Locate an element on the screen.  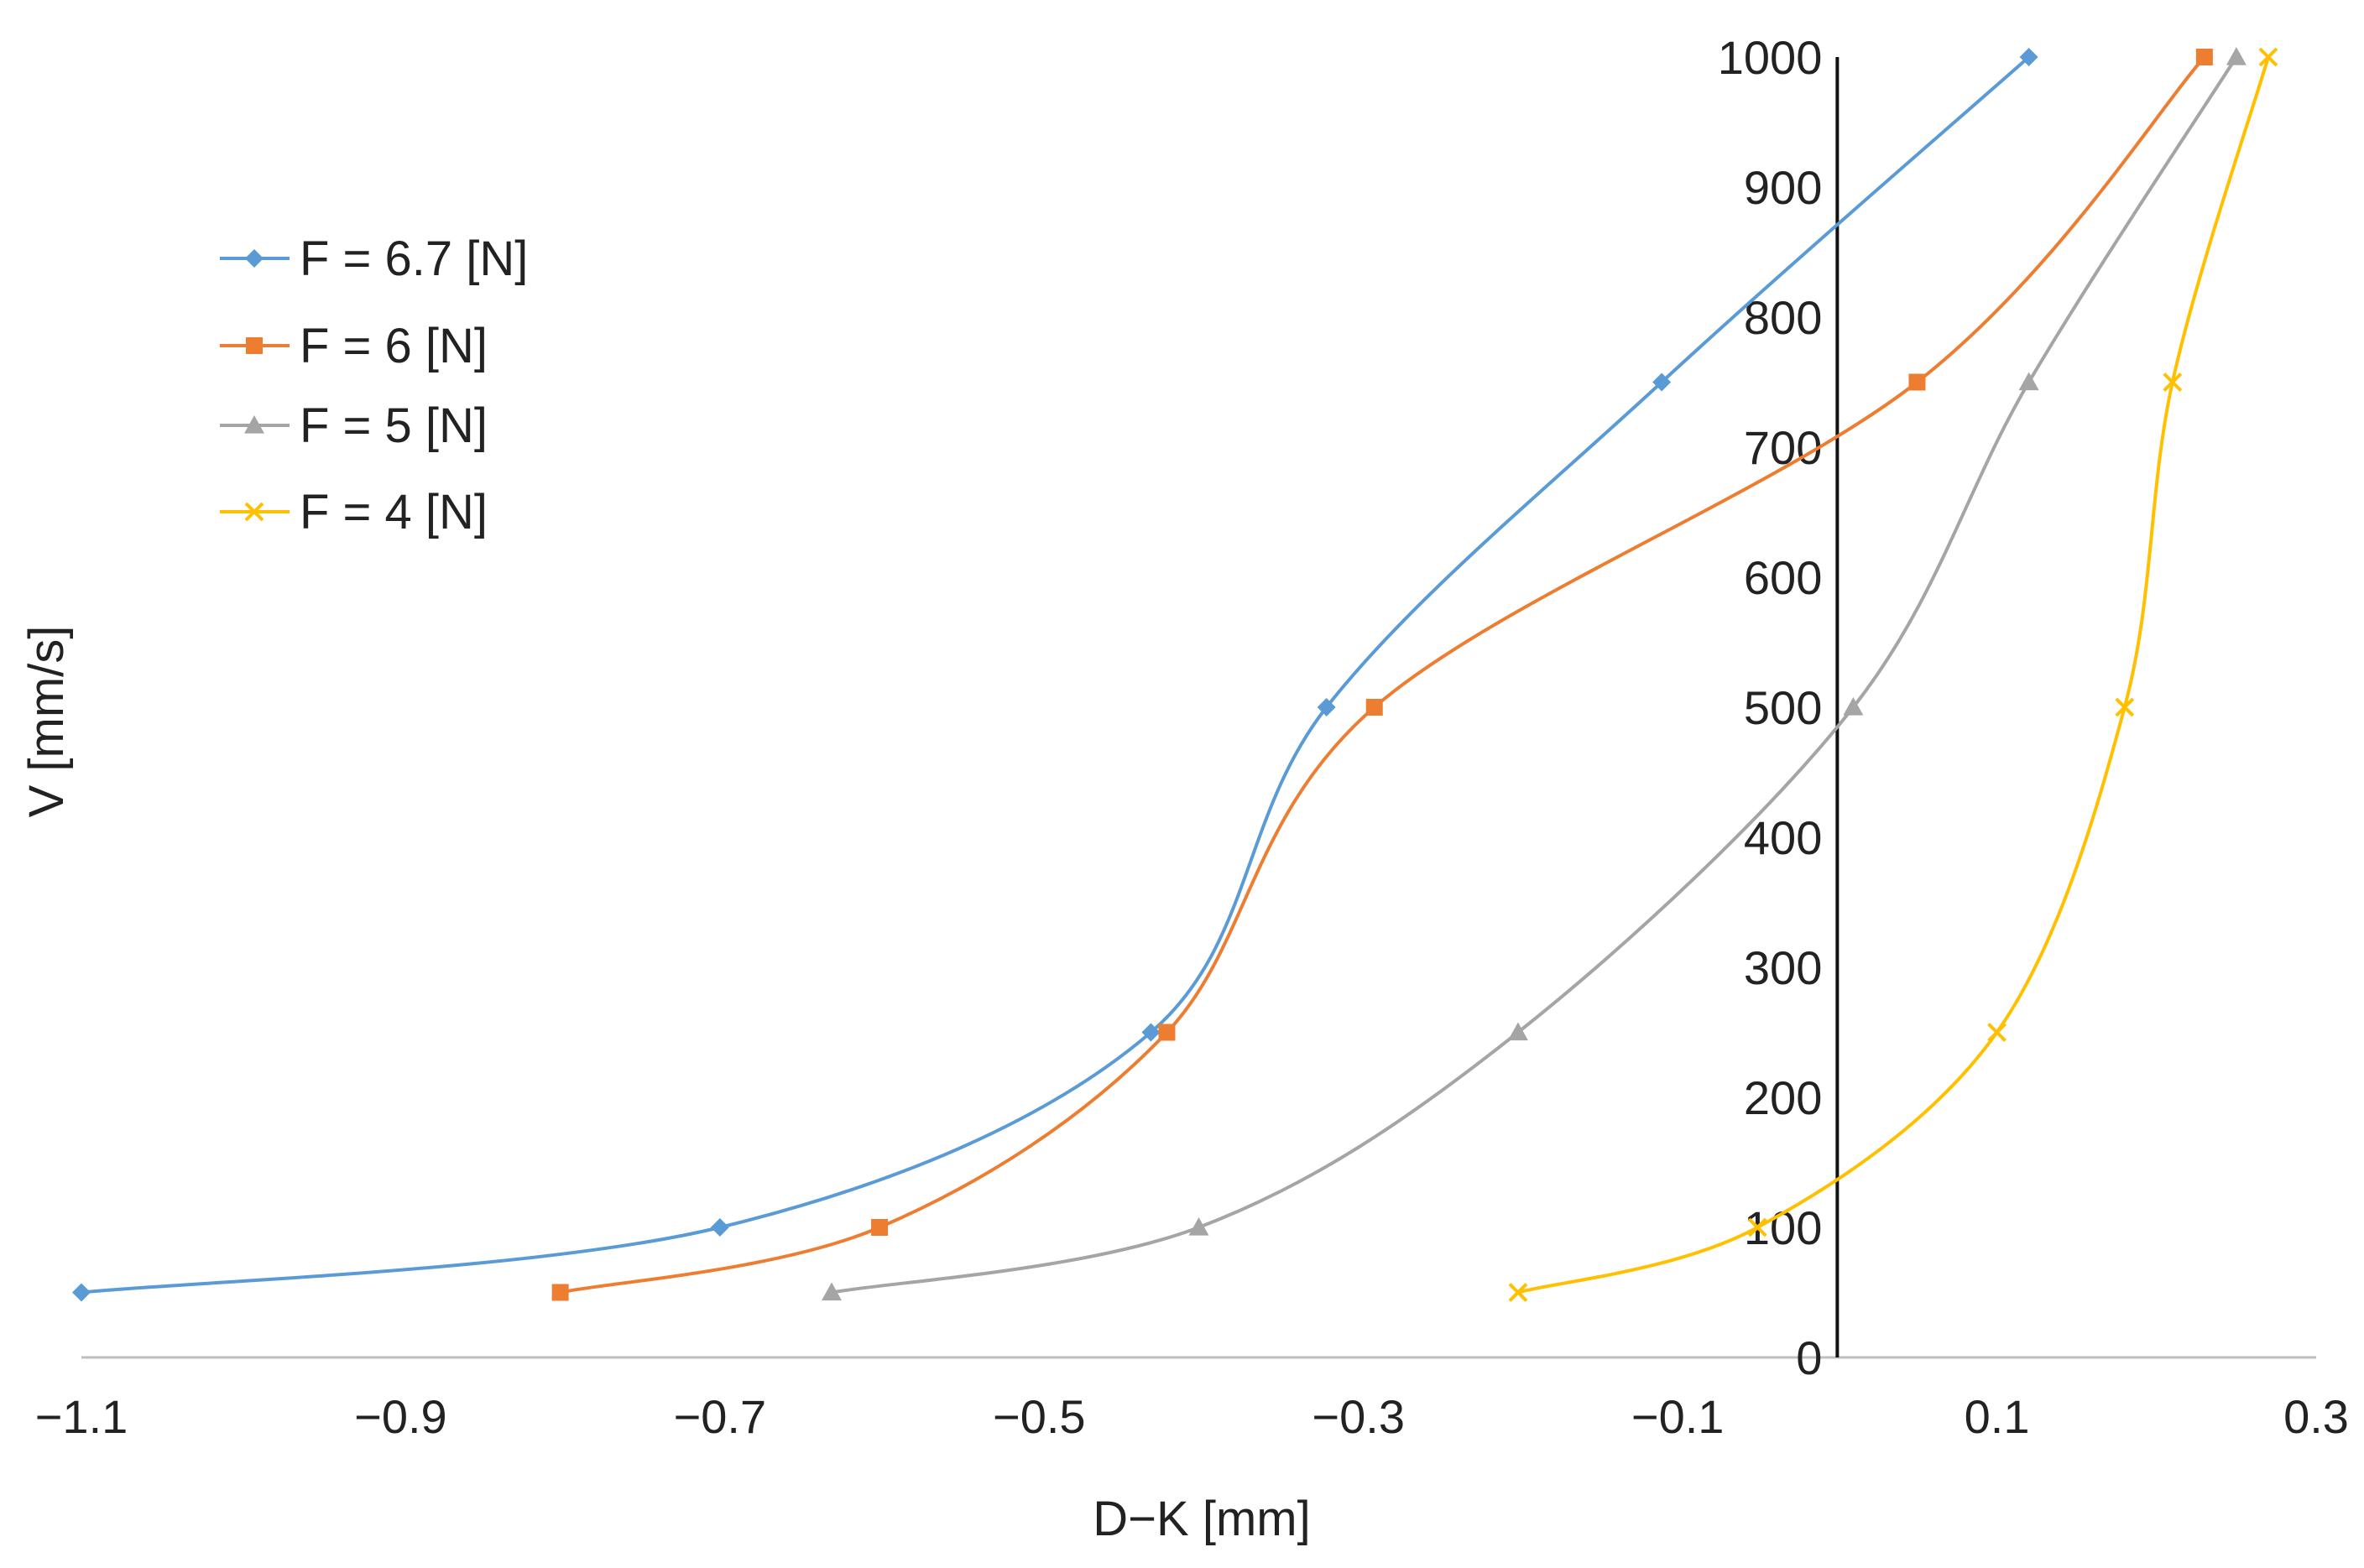
y-axis-title: V [mm/s] is located at coordinates (46, 722).